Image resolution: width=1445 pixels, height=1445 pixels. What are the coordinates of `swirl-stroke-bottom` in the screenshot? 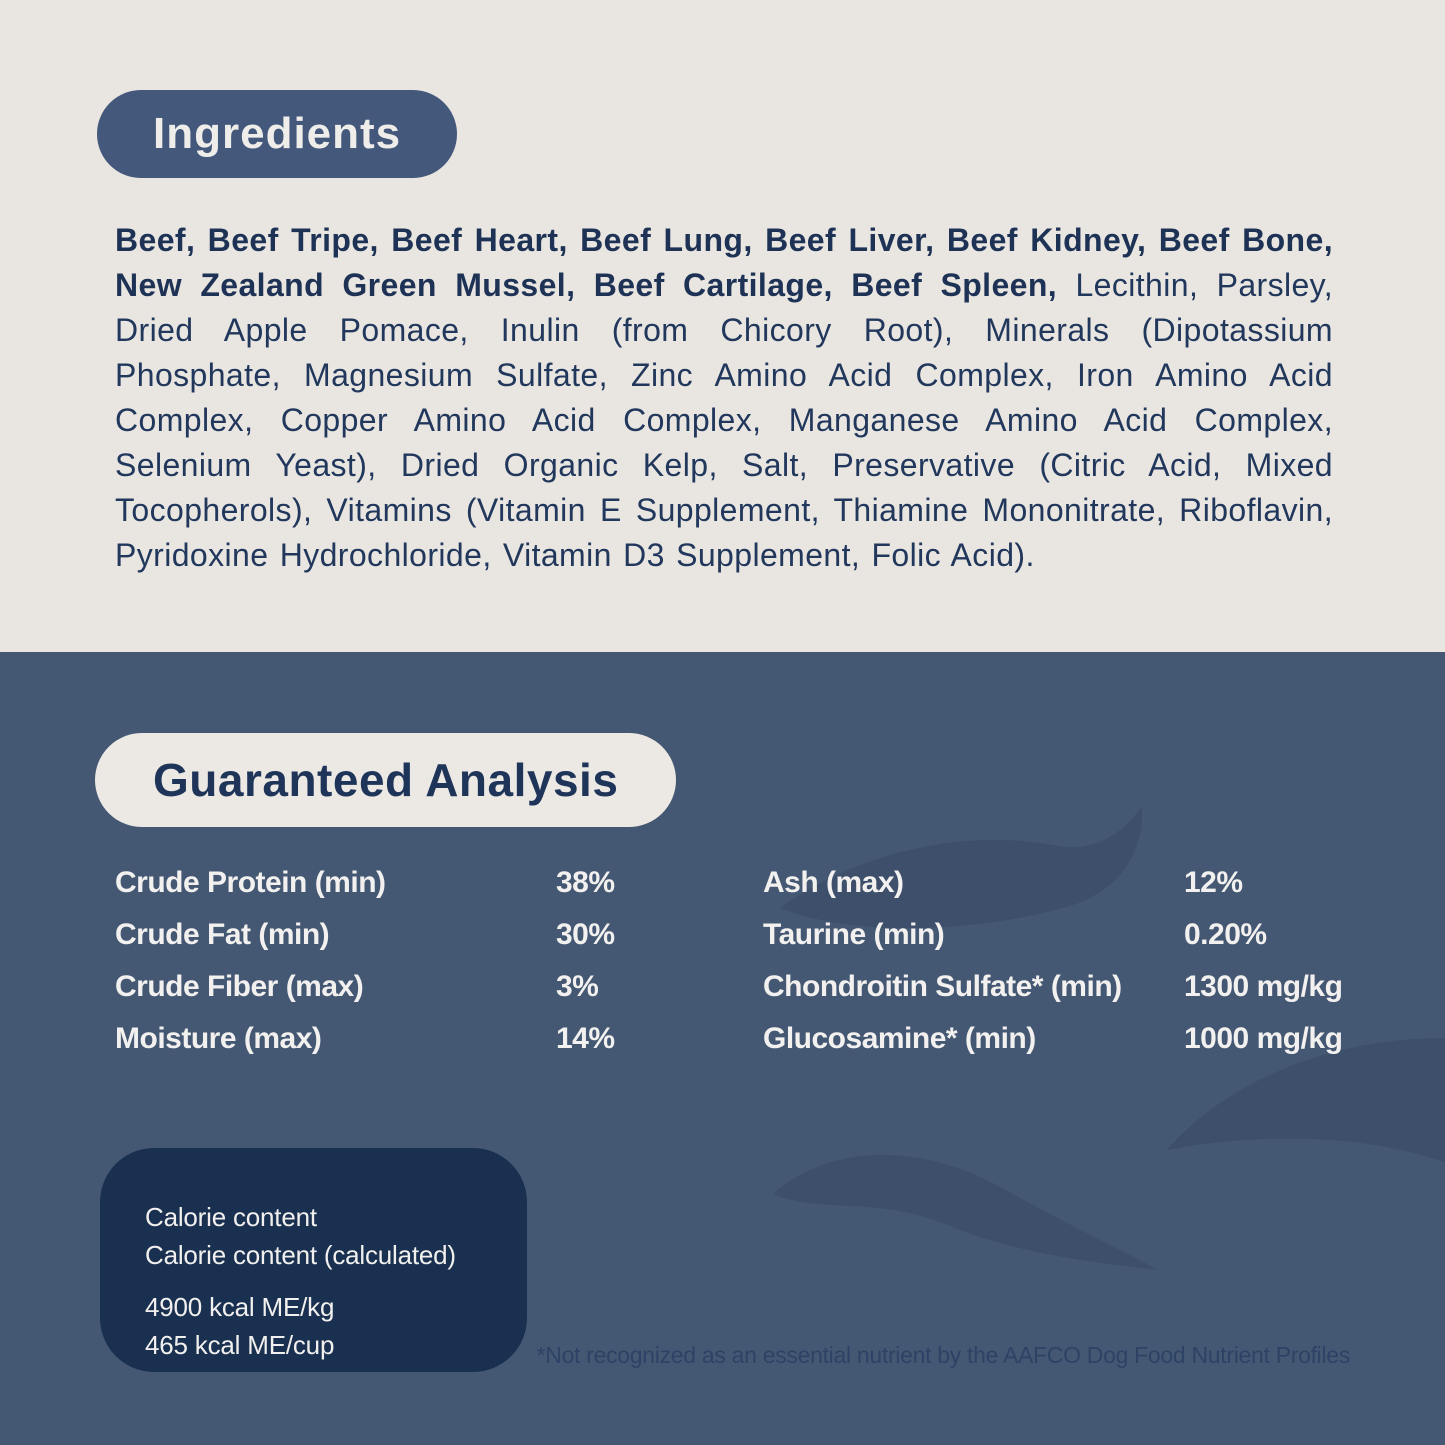 It's located at (965, 1212).